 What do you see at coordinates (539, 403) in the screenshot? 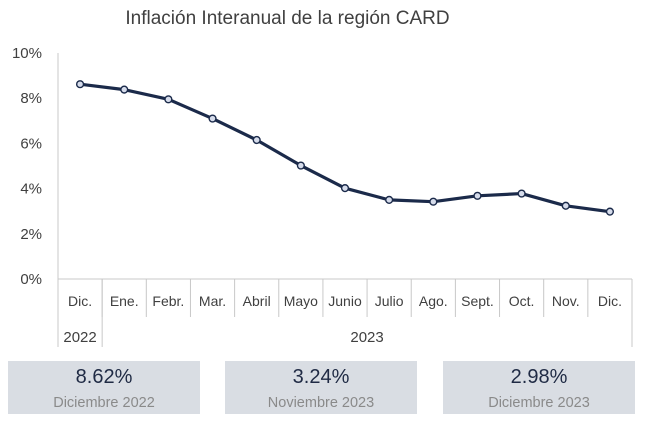
I see `stat-card-label: Diciembre 2023` at bounding box center [539, 403].